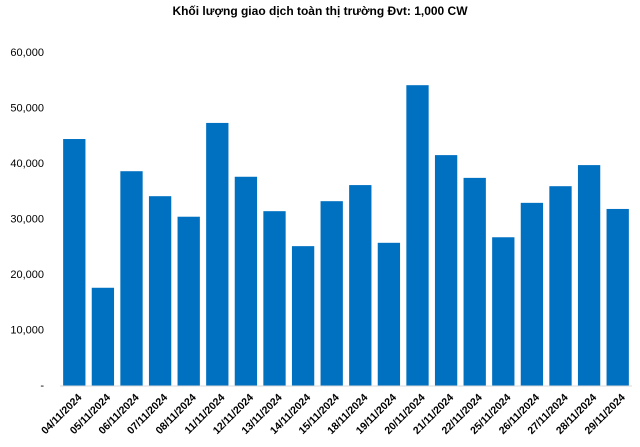 This screenshot has height=447, width=640. I want to click on y-tick-label: 50,000, so click(27, 108).